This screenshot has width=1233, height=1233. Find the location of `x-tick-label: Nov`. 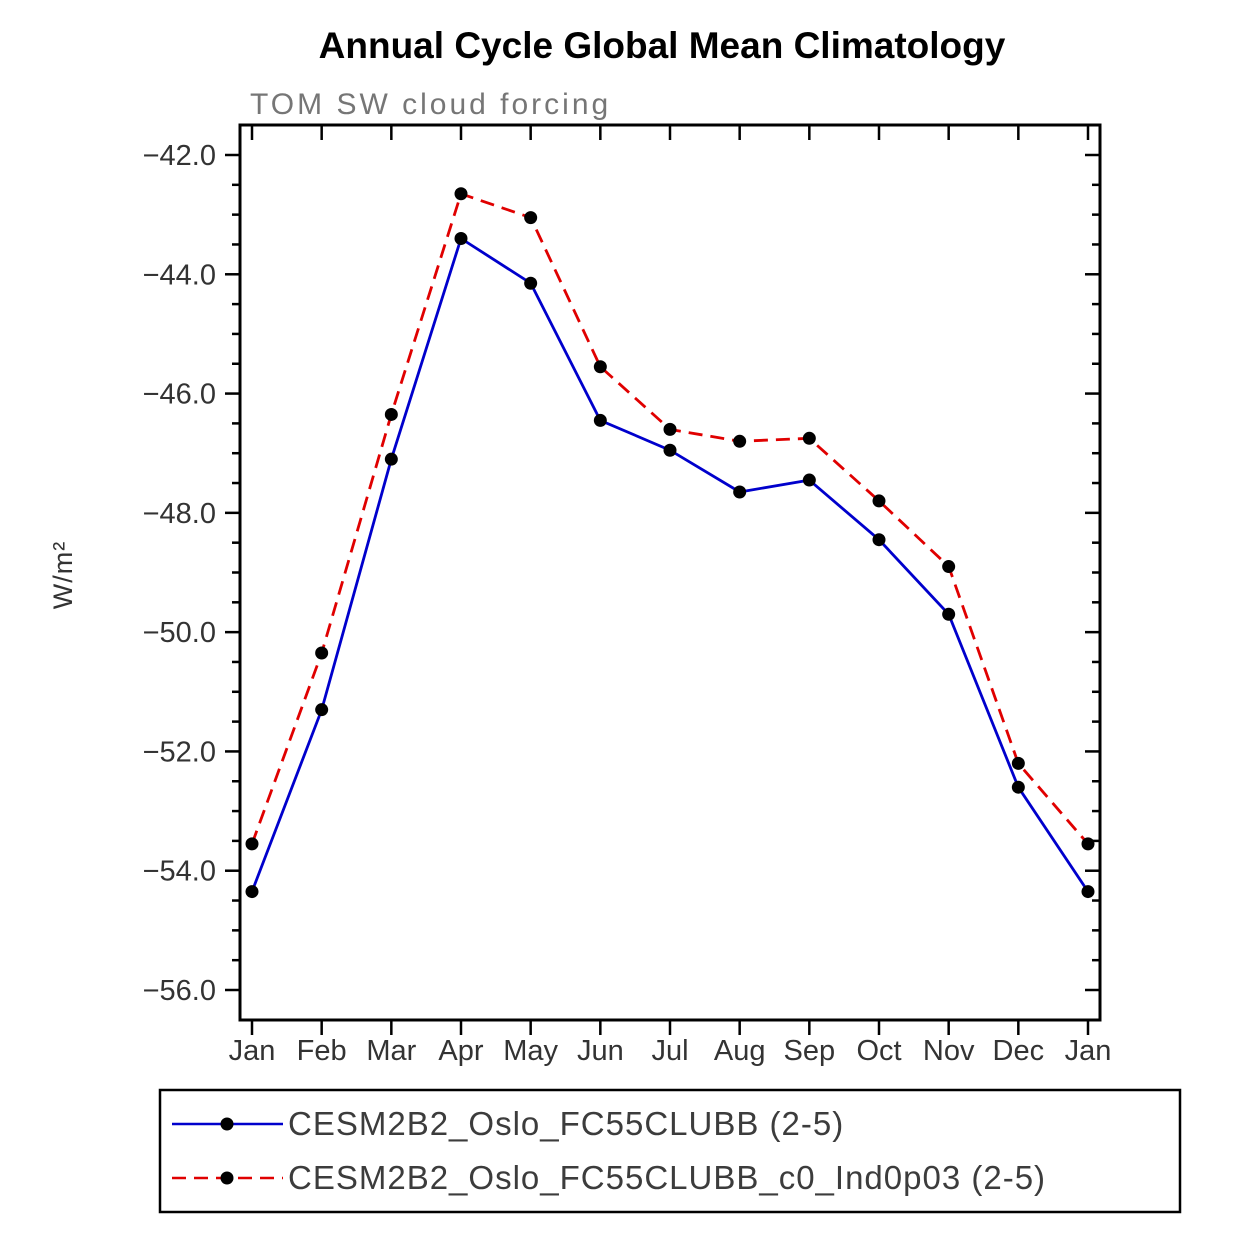

x-tick-label: Nov is located at coordinates (949, 1051).